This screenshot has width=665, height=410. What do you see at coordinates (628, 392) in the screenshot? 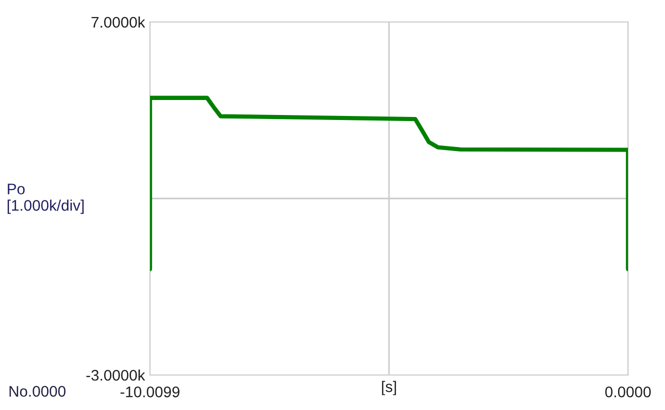
I see `x-tick-label: 0.0000` at bounding box center [628, 392].